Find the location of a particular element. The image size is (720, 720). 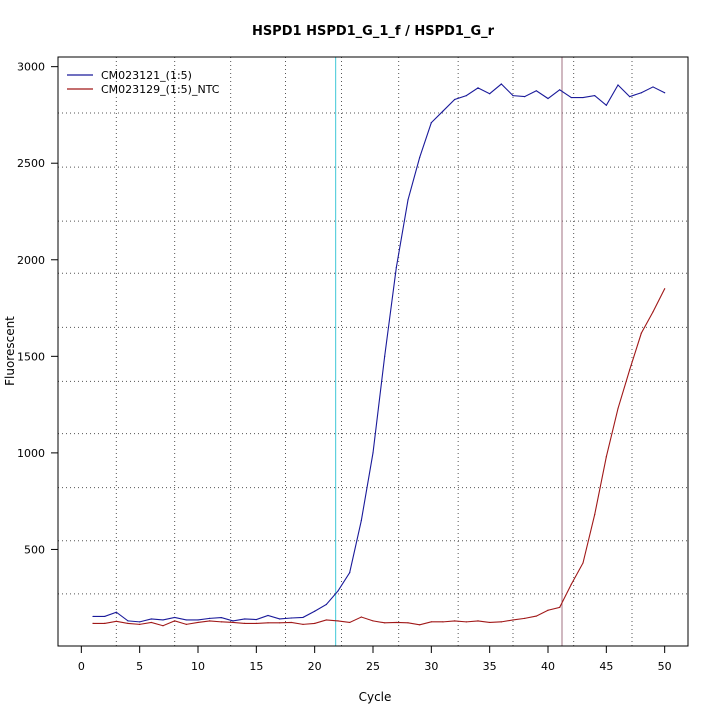

x-tick-label-6: 30 is located at coordinates (431, 666).